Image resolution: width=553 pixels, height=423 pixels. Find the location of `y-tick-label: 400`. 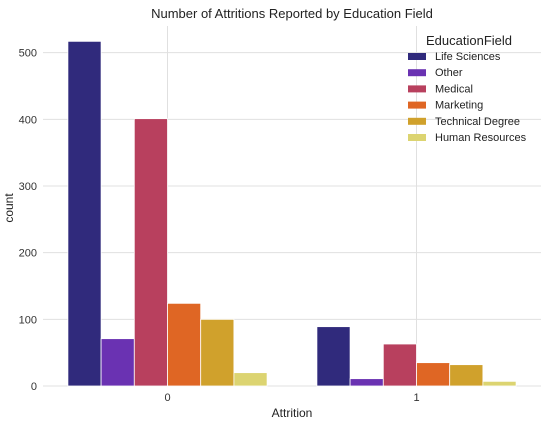

y-tick-label: 400 is located at coordinates (28, 120).